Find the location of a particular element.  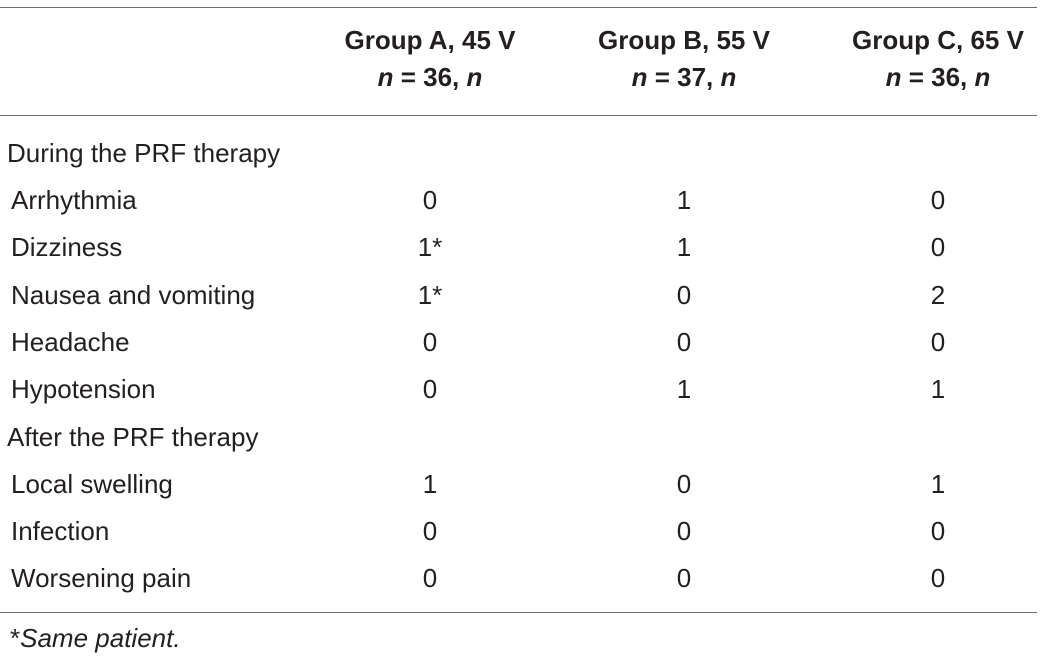

header-divider-rule is located at coordinates (518, 115).